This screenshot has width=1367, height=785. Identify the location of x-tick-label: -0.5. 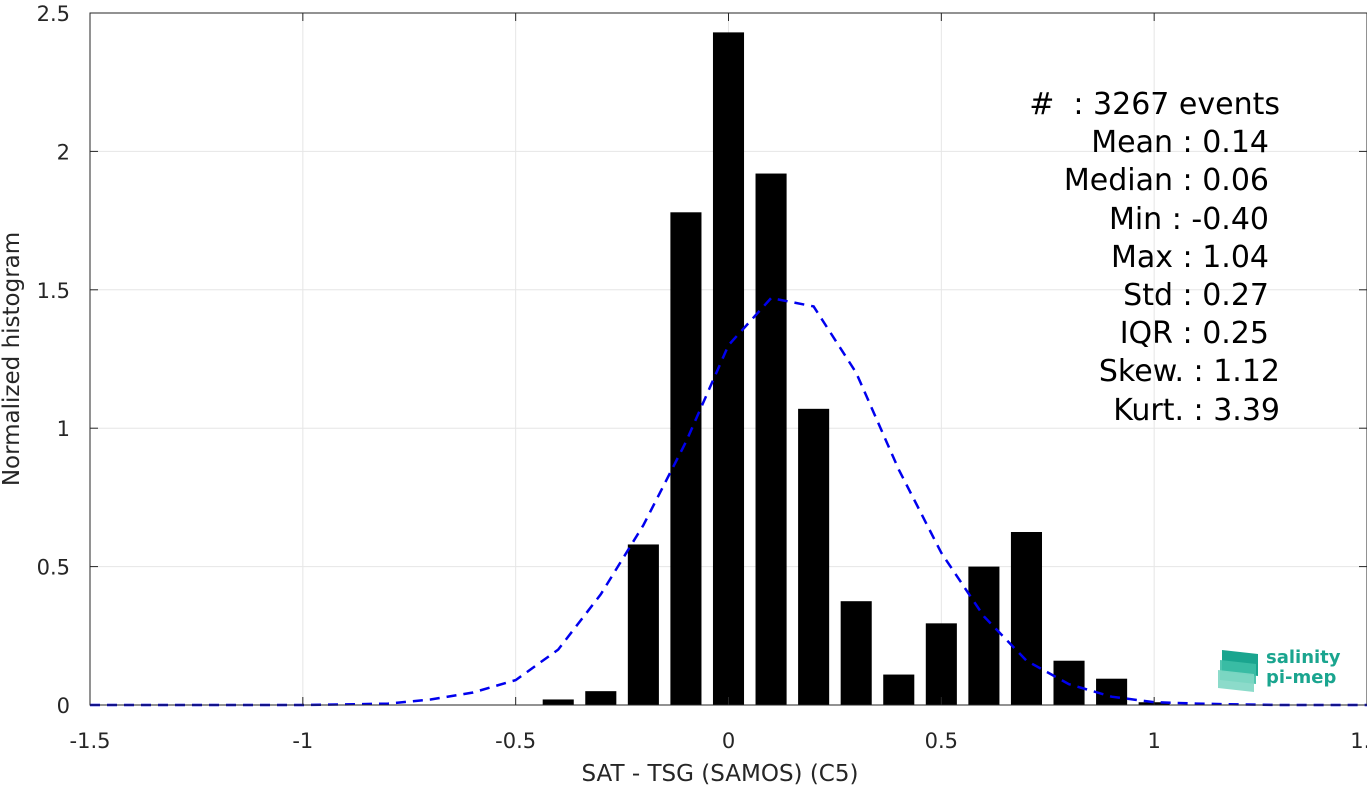
(515, 741).